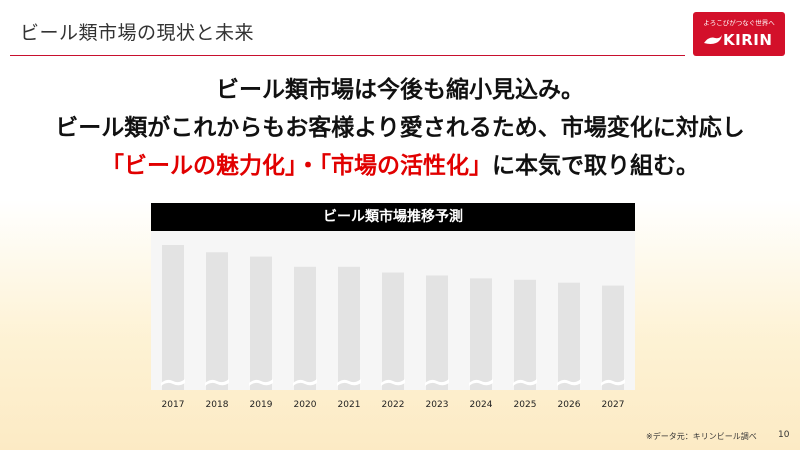 The height and width of the screenshot is (450, 800). What do you see at coordinates (400, 90) in the screenshot?
I see `headline-line-1: ビール類市場は今後も縮小見込み。` at bounding box center [400, 90].